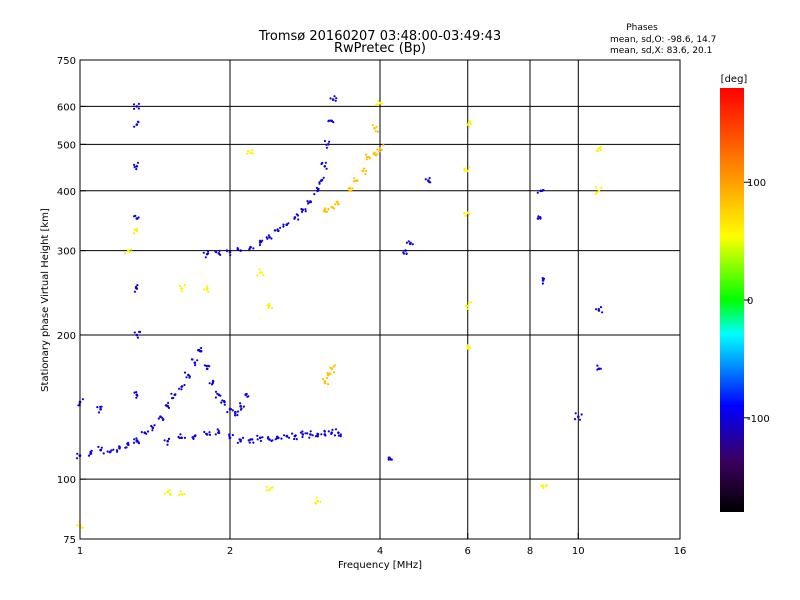  Describe the element at coordinates (230, 551) in the screenshot. I see `x-tick-label: 2` at that location.